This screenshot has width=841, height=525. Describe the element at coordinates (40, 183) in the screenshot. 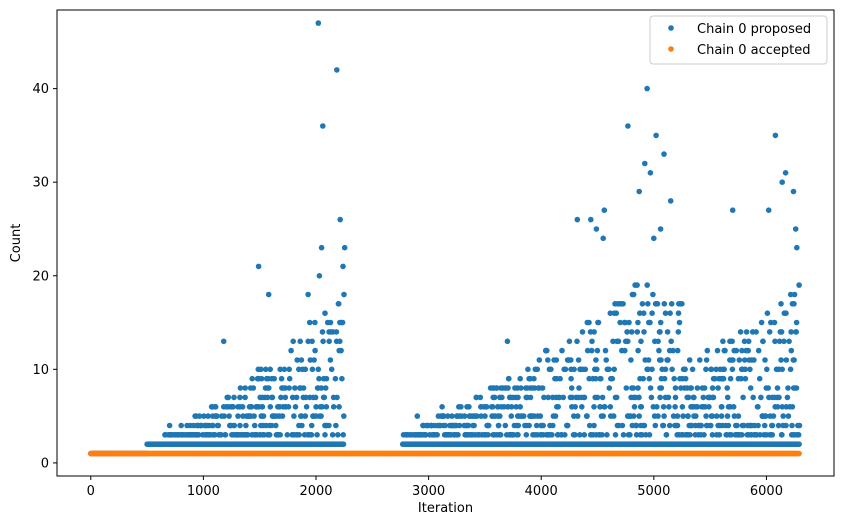

I see `y-tick-label: 30` at that location.